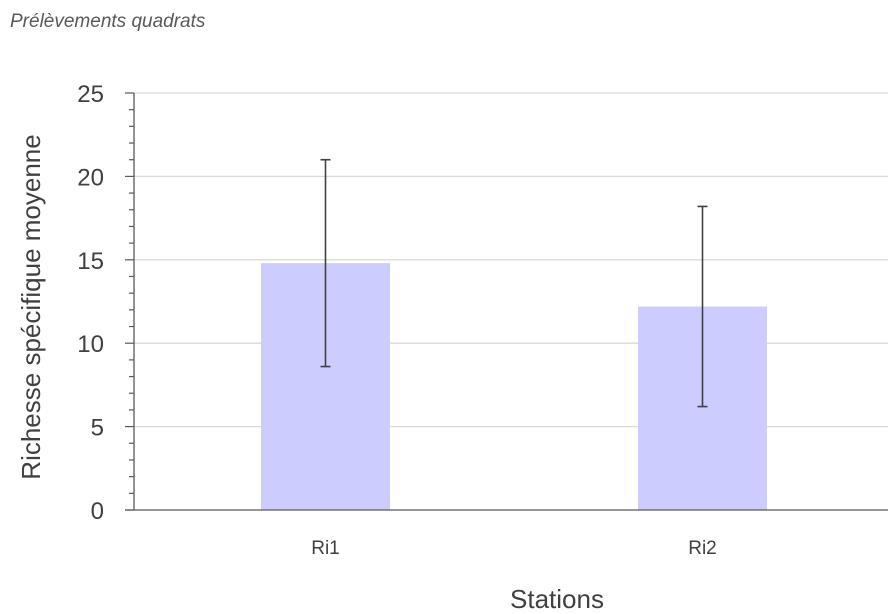 The width and height of the screenshot is (888, 614). I want to click on chart-subtitle: Prélèvements quadrats, so click(108, 21).